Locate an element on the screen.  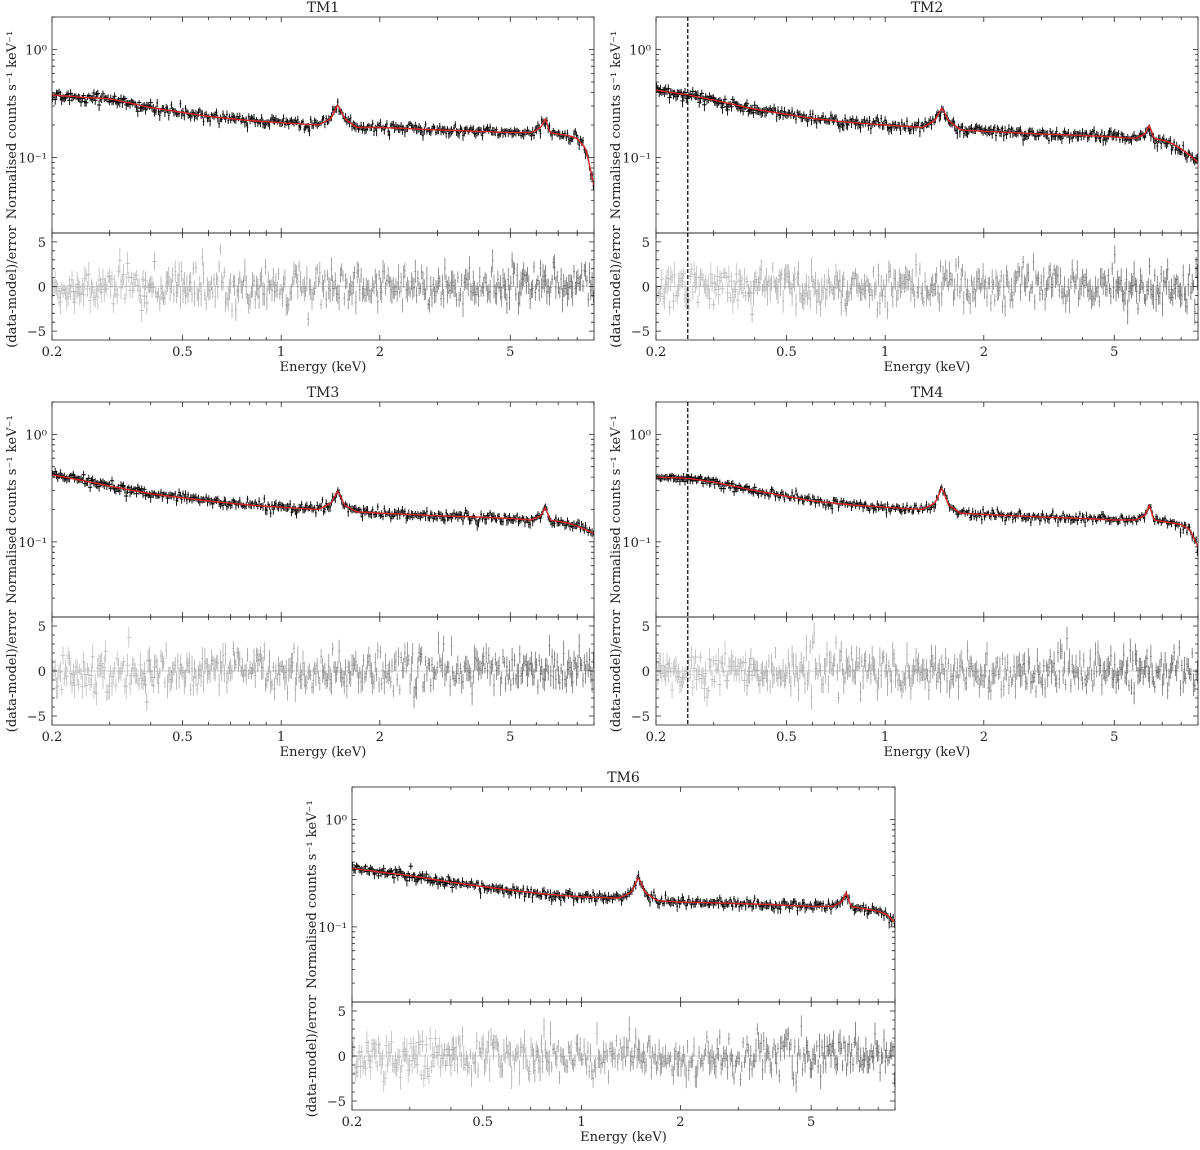
panel-title: TM4 is located at coordinates (927, 393).